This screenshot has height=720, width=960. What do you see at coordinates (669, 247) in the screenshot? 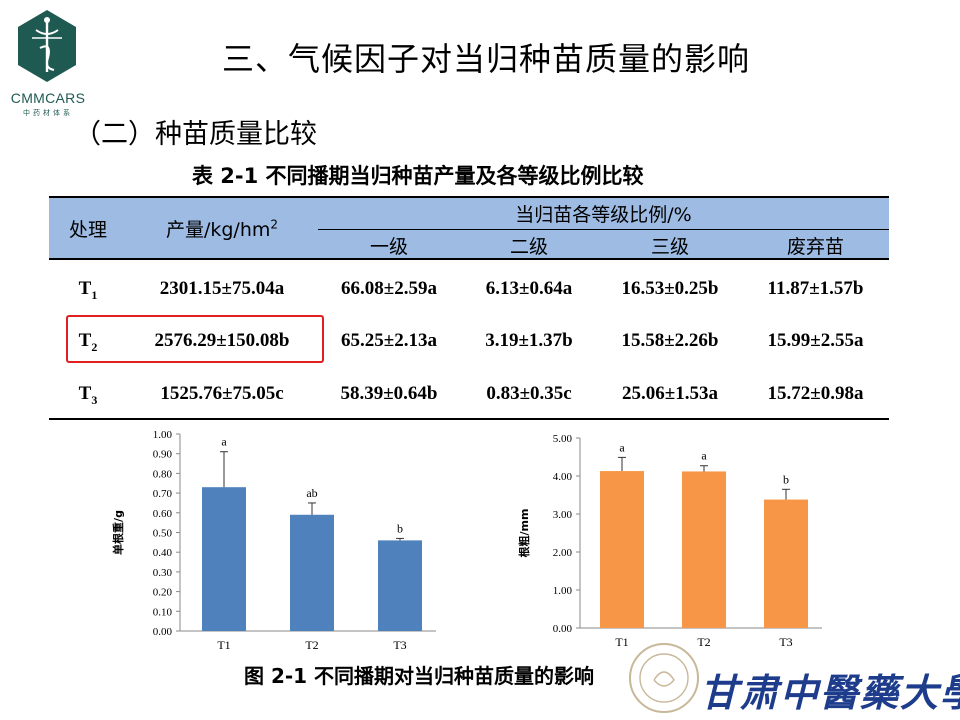
I see `header-grade-3: 三级` at bounding box center [669, 247].